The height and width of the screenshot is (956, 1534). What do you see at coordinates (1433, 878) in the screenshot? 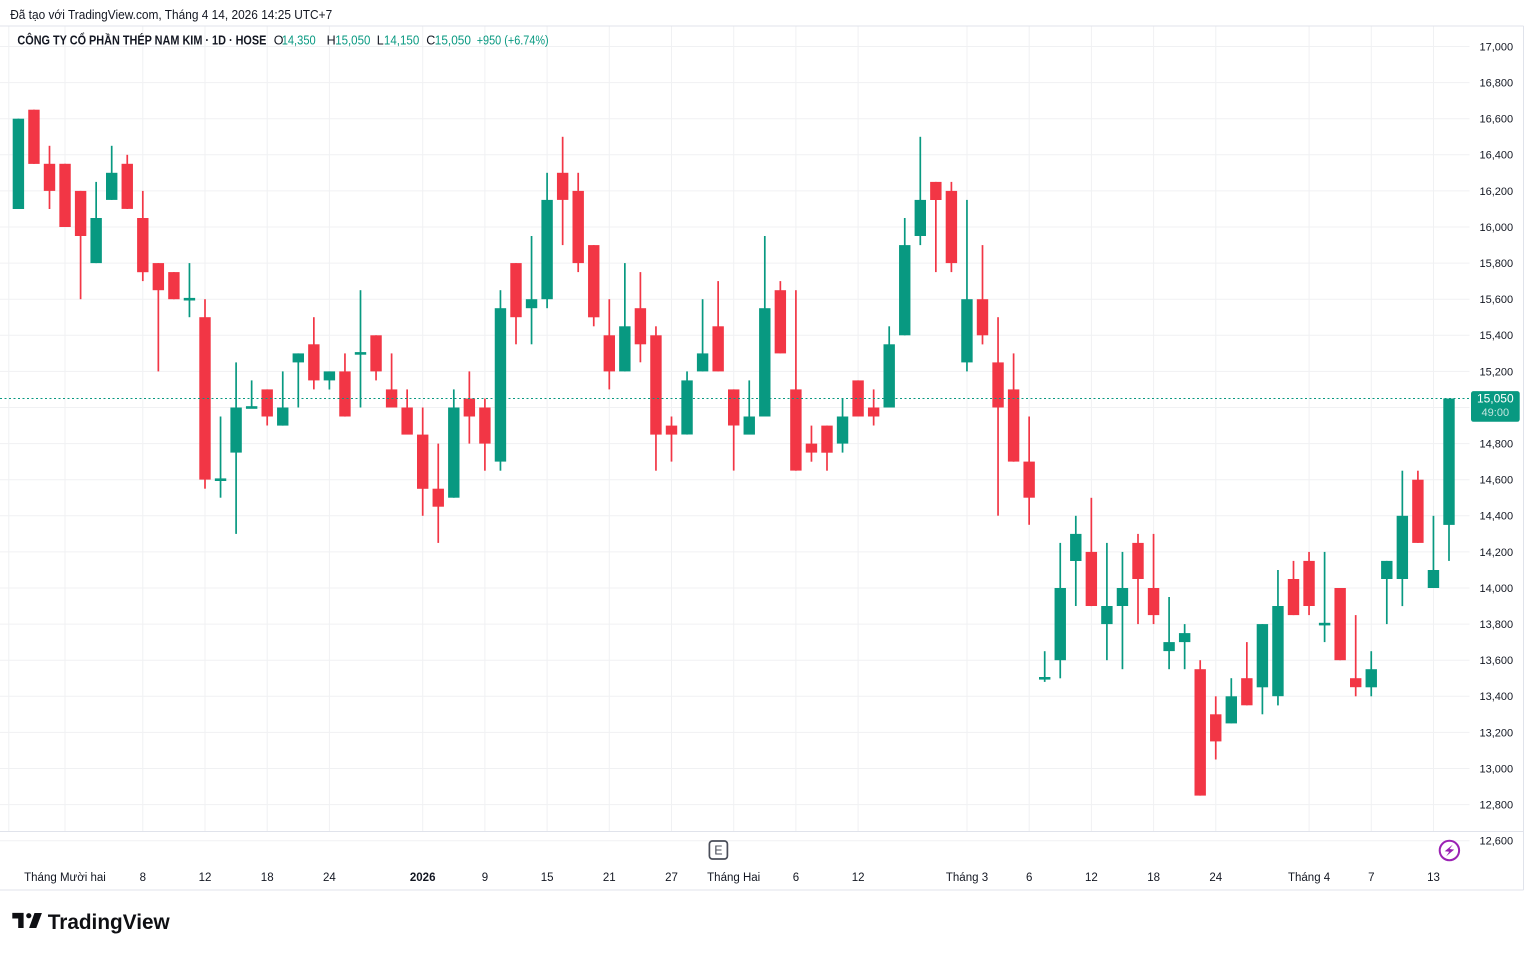
I see `svg-text: 13` at bounding box center [1433, 878].